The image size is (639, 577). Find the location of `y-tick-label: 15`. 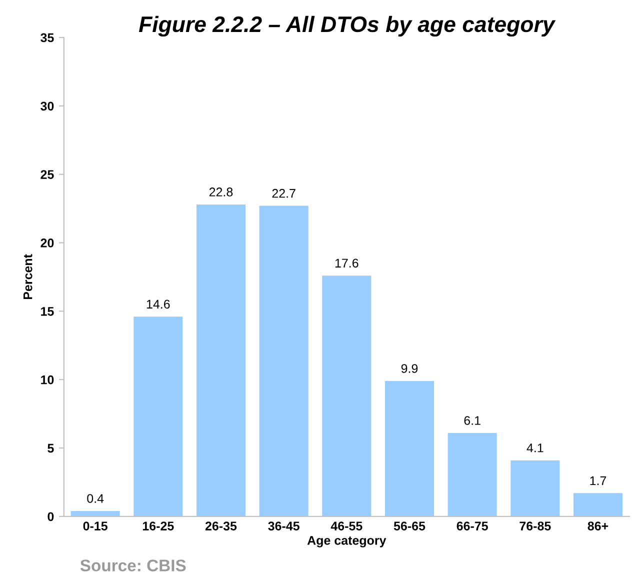

y-tick-label: 15 is located at coordinates (47, 311).